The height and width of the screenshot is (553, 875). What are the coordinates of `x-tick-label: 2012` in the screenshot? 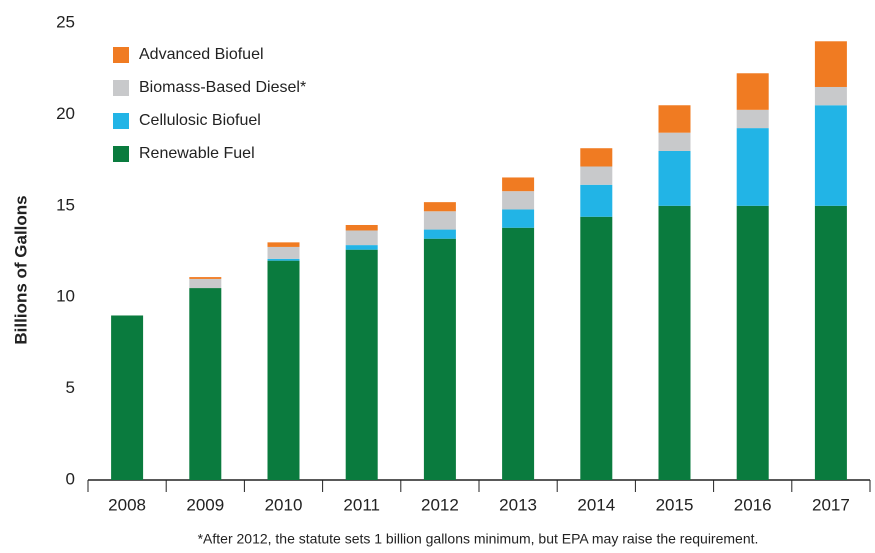 It's located at (440, 504).